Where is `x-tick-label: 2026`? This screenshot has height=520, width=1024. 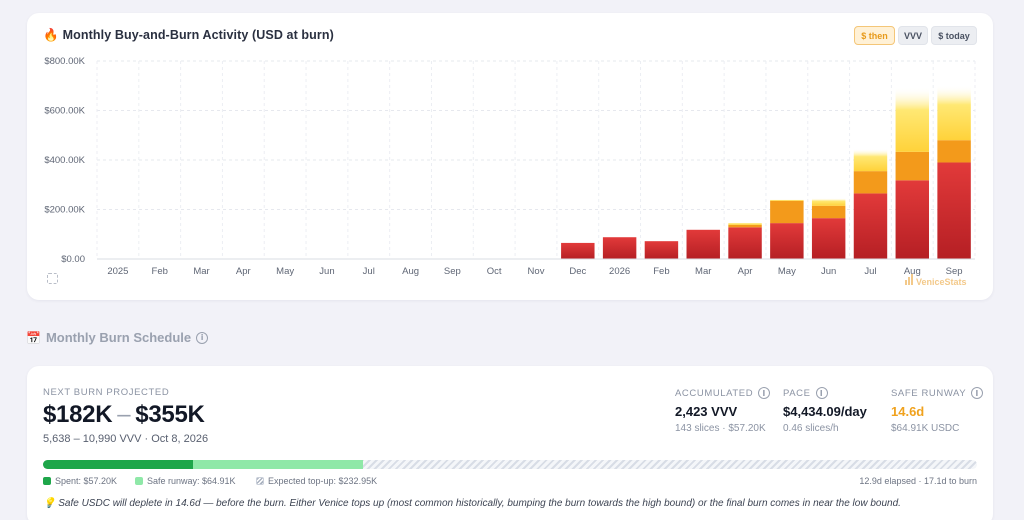
x-tick-label: 2026 is located at coordinates (619, 271).